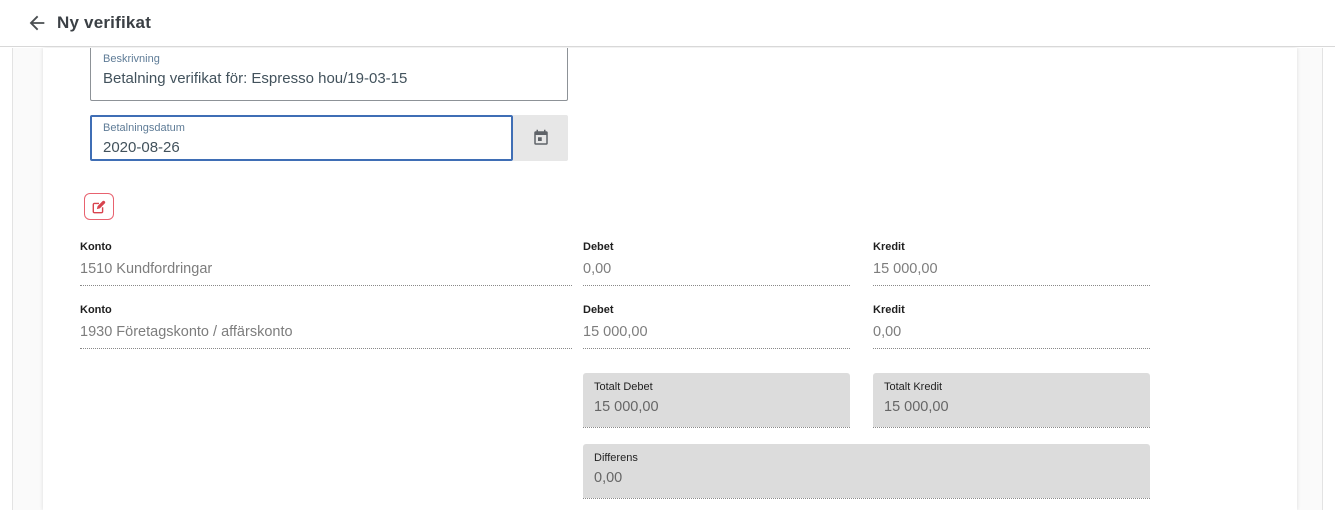 This screenshot has width=1335, height=510. What do you see at coordinates (186, 332) in the screenshot?
I see `konto-value: 1930 Företagskonto / affärskonto` at bounding box center [186, 332].